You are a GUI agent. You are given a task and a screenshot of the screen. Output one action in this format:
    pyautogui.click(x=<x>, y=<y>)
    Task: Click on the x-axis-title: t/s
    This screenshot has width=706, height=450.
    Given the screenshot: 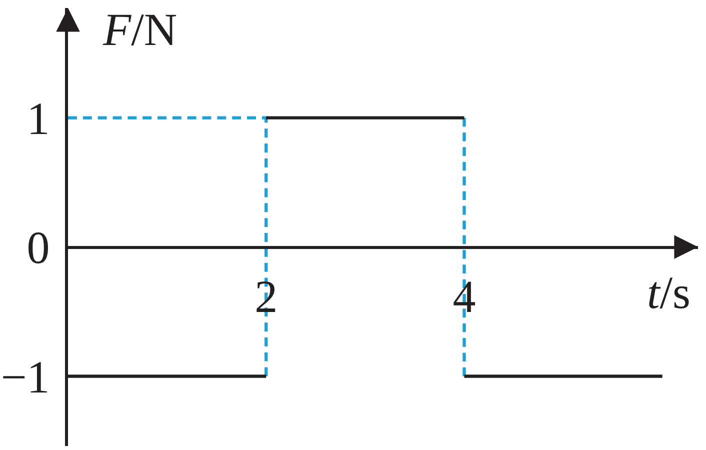 What is the action you would take?
    pyautogui.click(x=668, y=292)
    